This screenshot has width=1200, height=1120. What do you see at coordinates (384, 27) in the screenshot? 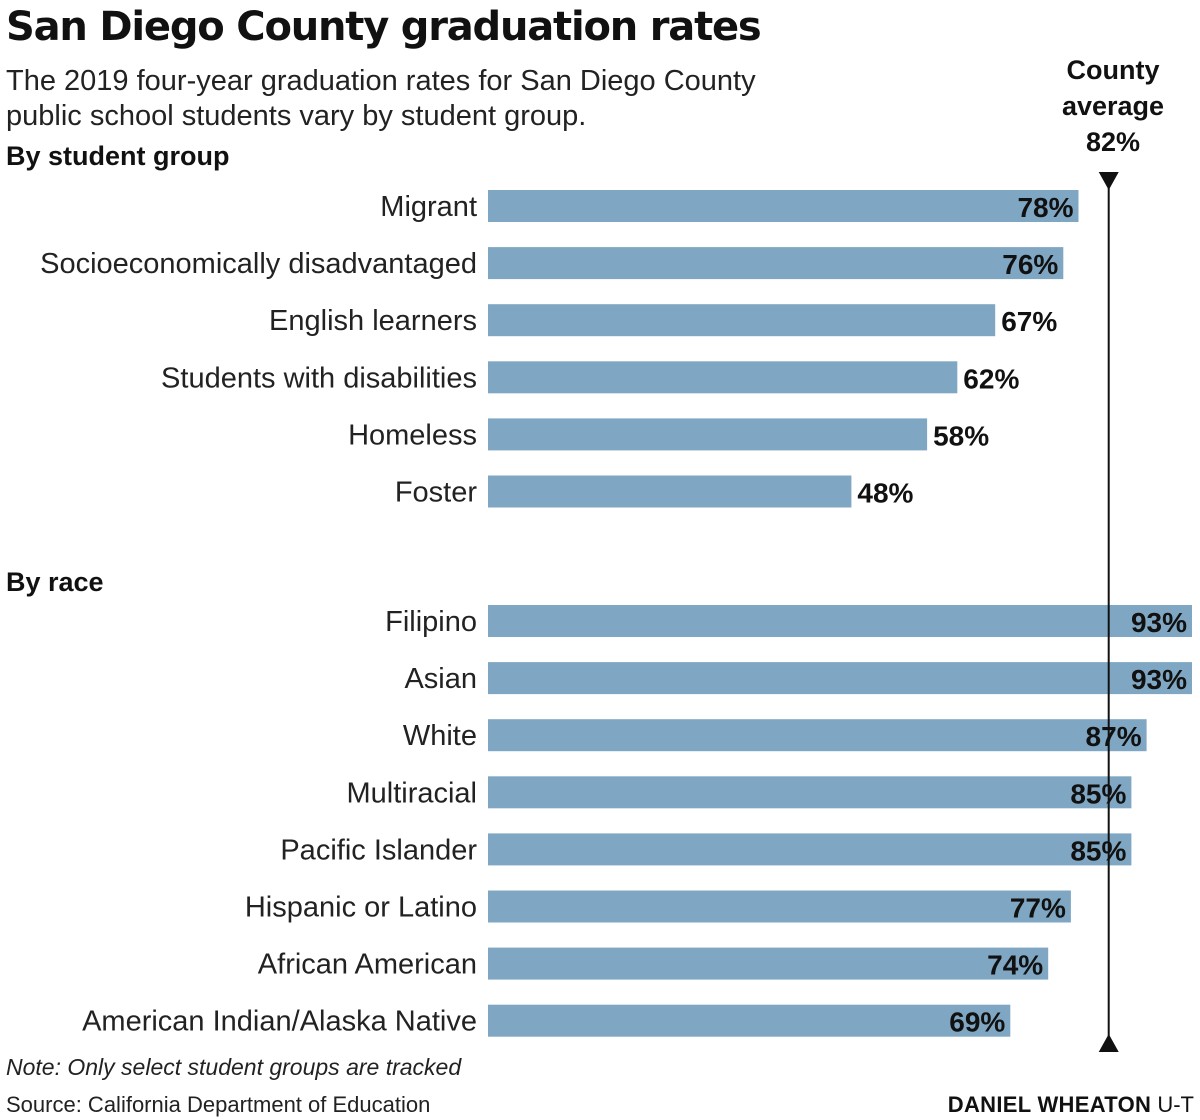
I see `chart-title: San Diego County graduation rates` at bounding box center [384, 27].